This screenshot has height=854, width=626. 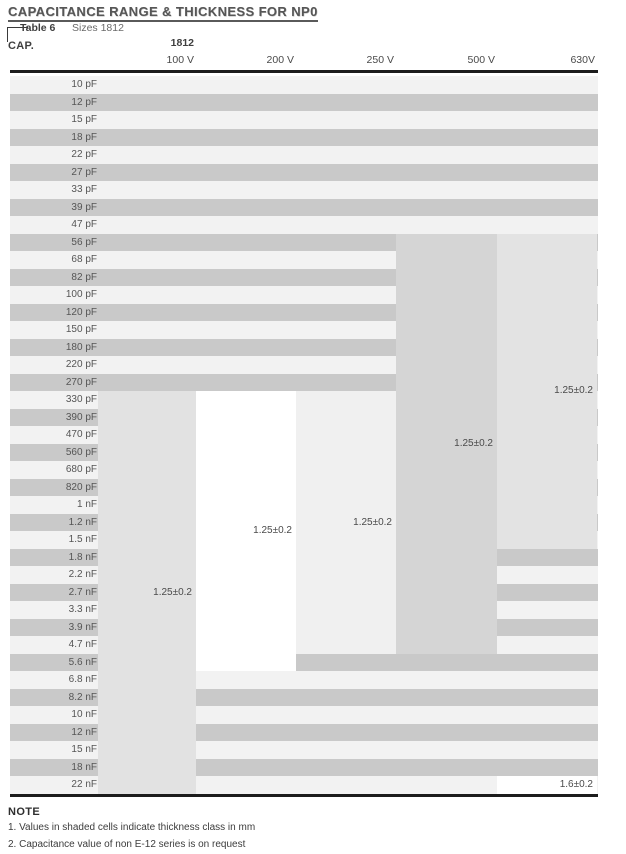 What do you see at coordinates (81, 435) in the screenshot?
I see `capacitance-row-label: 470 pF` at bounding box center [81, 435].